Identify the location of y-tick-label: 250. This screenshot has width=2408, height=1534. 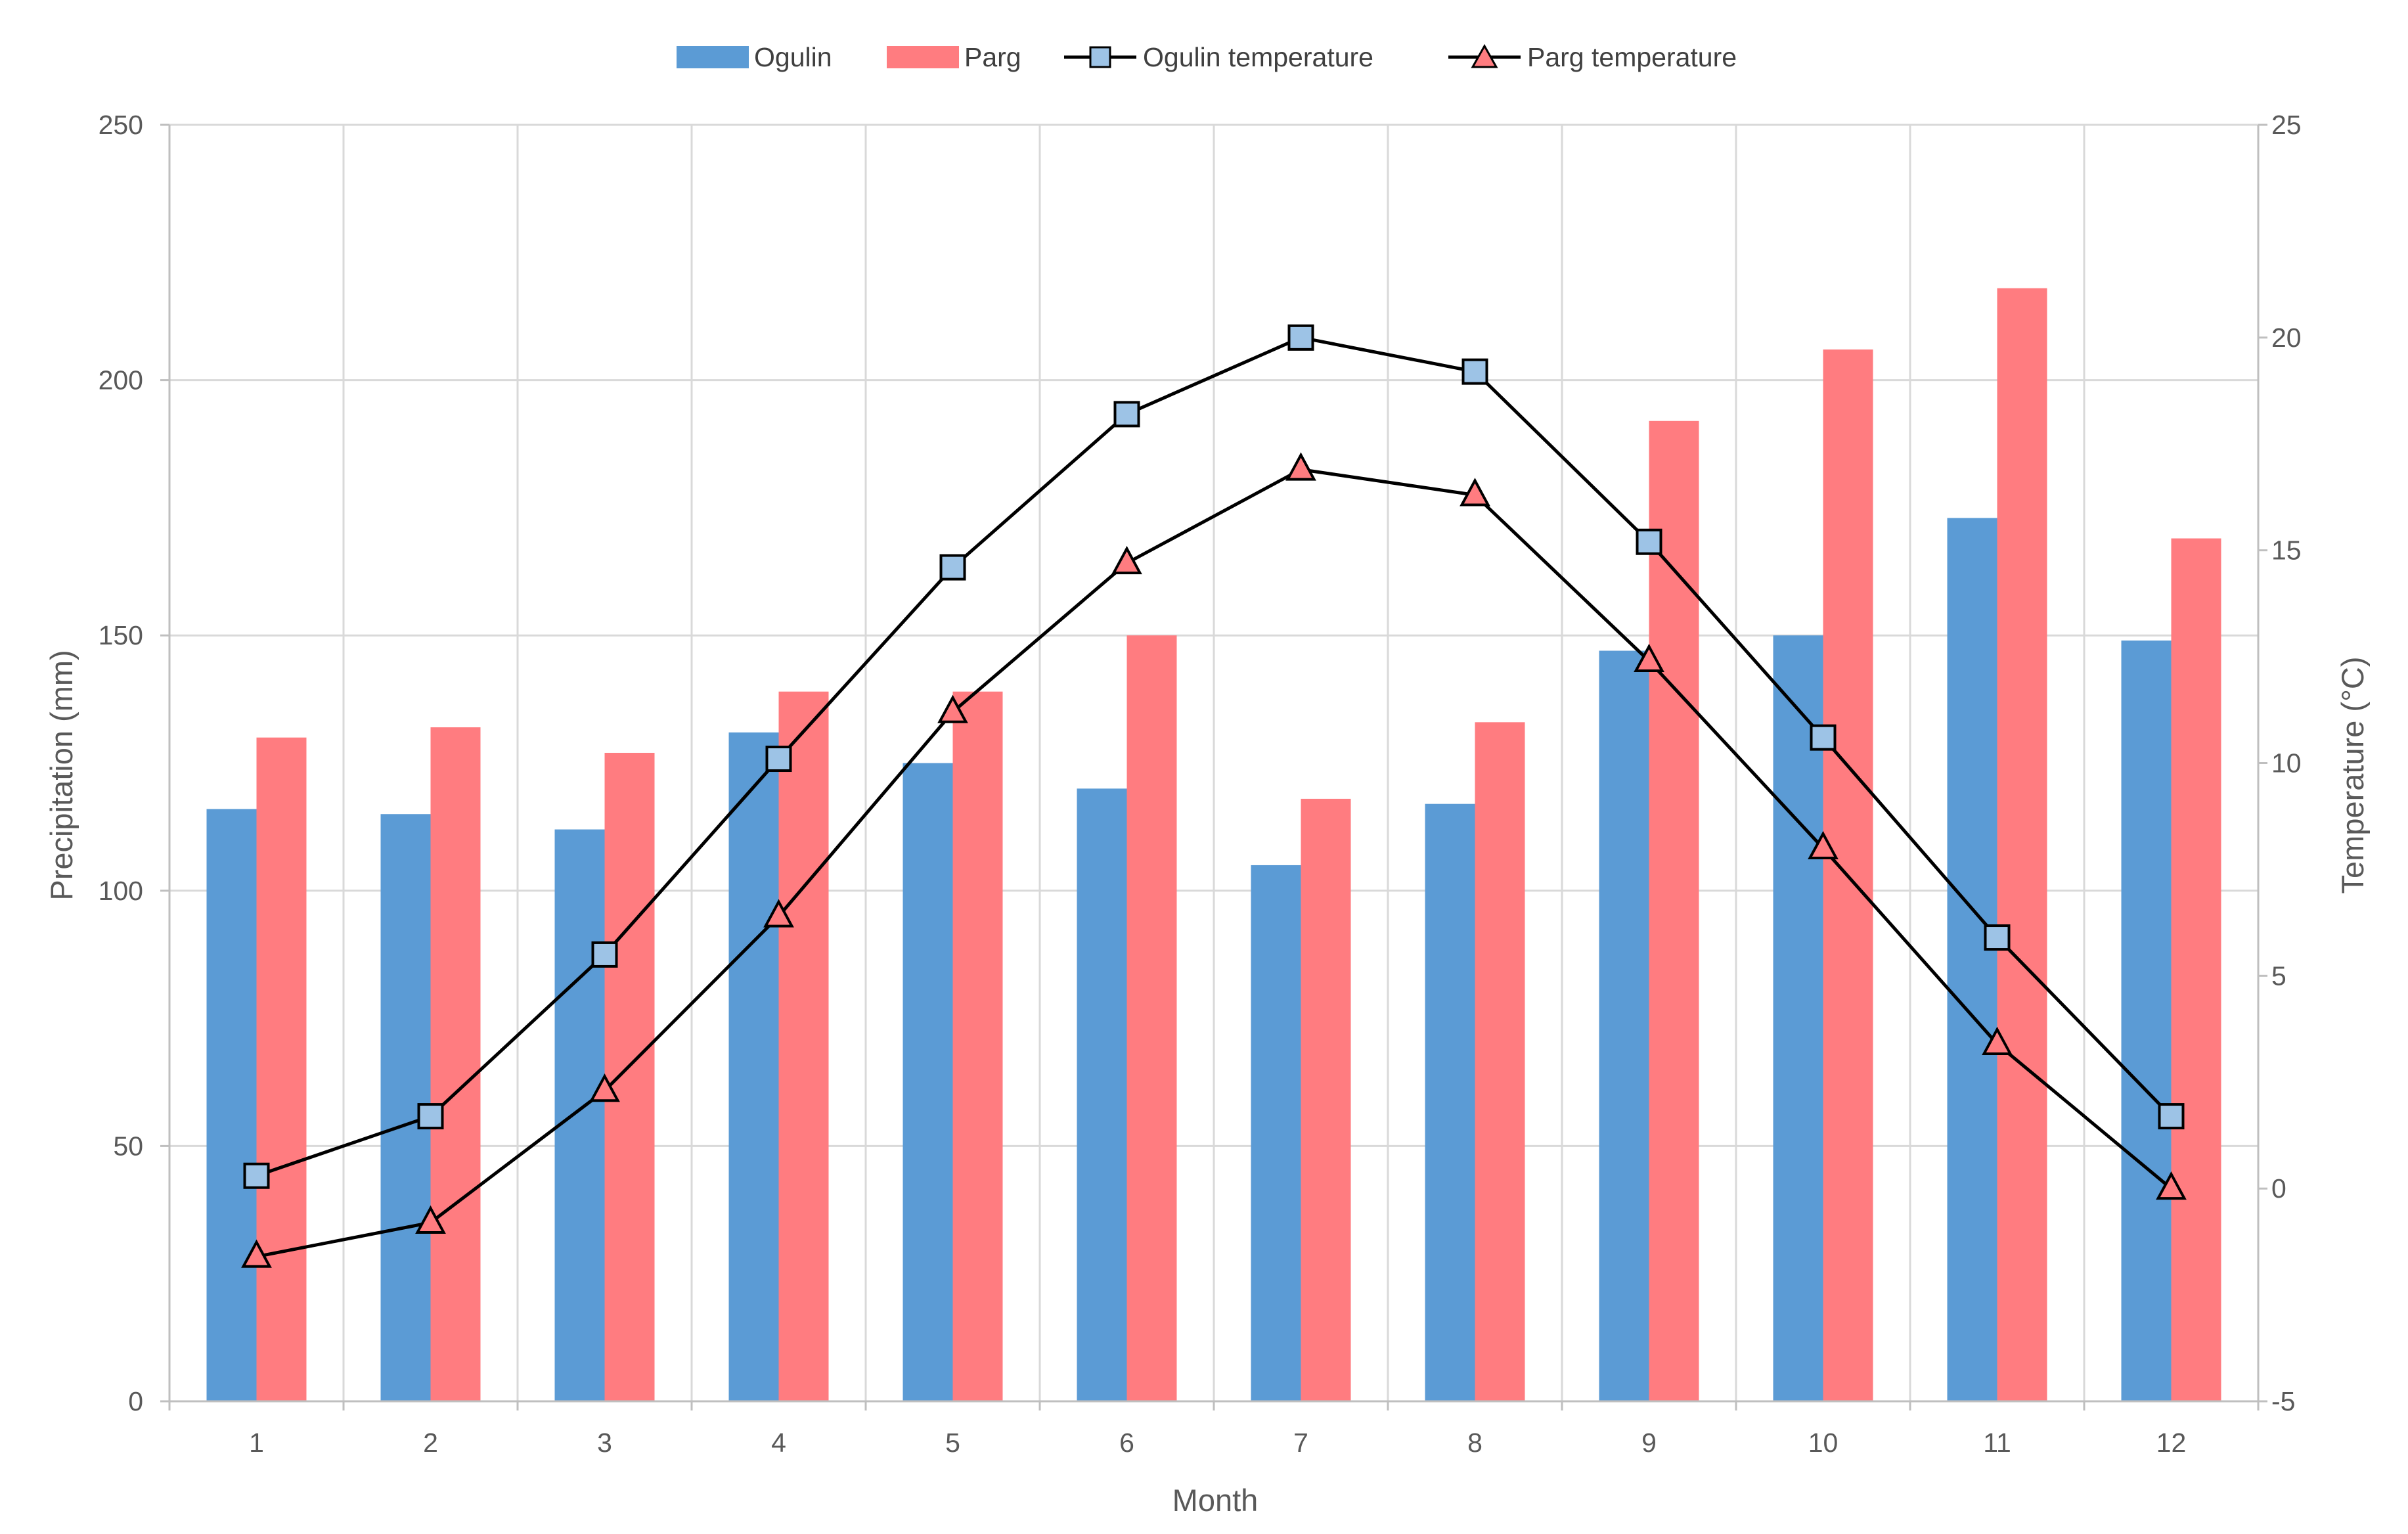
(121, 125).